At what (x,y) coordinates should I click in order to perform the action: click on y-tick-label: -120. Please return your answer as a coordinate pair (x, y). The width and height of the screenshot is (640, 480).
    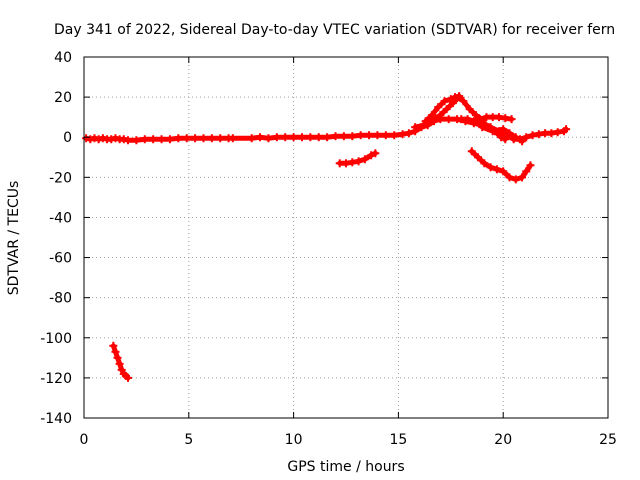
    Looking at the image, I should click on (56, 379).